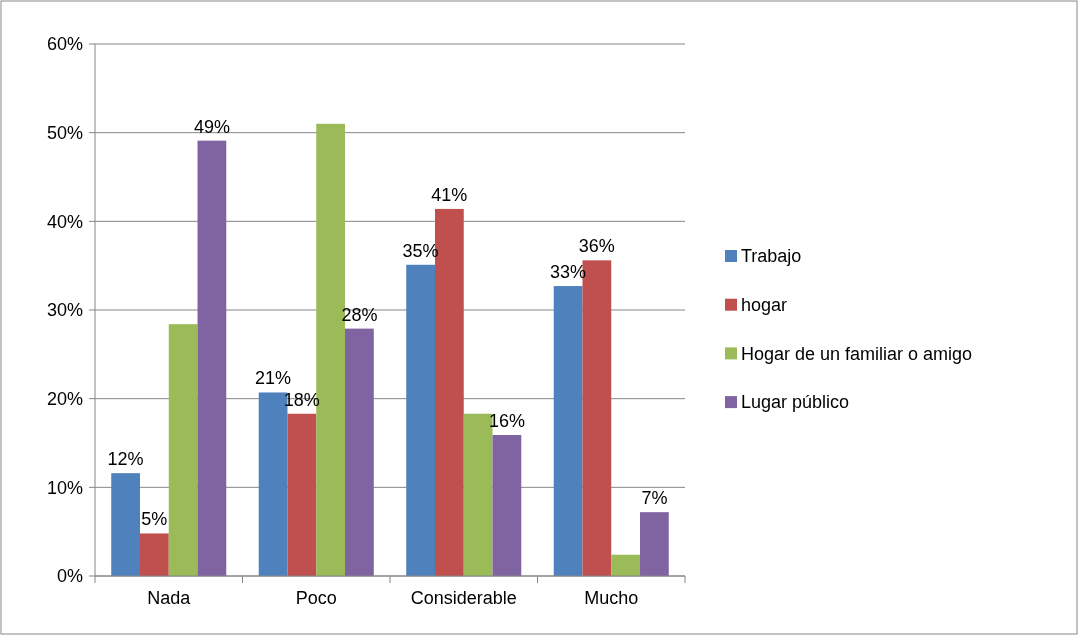 This screenshot has width=1078, height=635. Describe the element at coordinates (154, 519) in the screenshot. I see `data-label: 5%` at that location.